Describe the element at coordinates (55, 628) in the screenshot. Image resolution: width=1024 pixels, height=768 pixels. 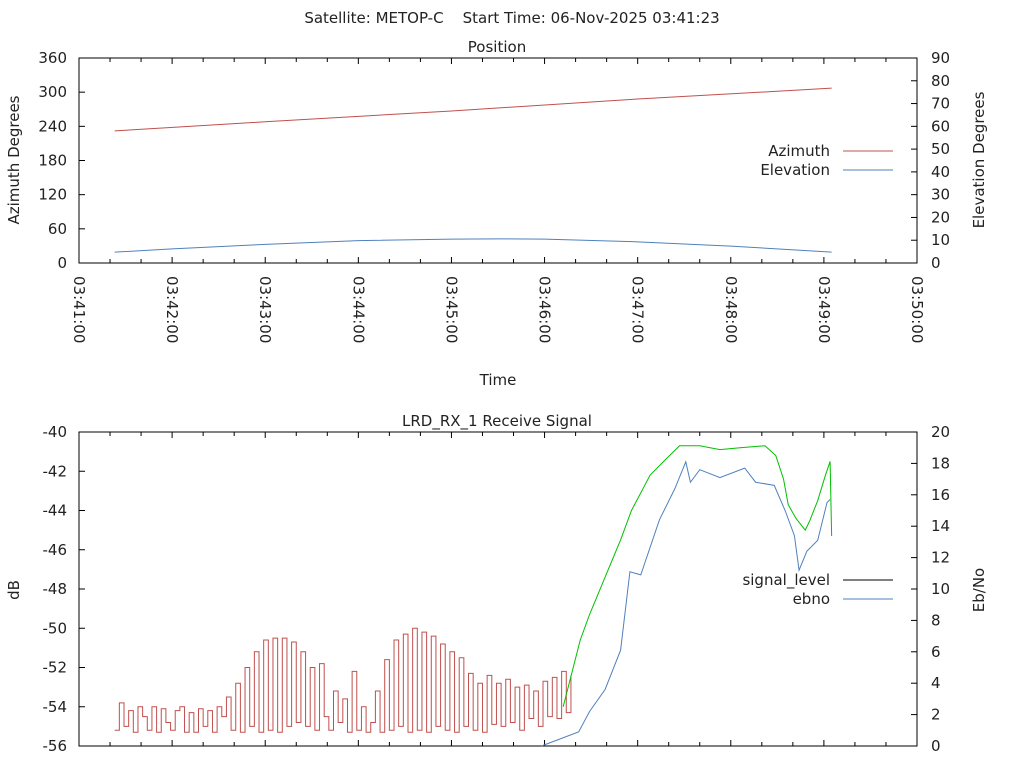
I see `y-tick-label: -50` at that location.